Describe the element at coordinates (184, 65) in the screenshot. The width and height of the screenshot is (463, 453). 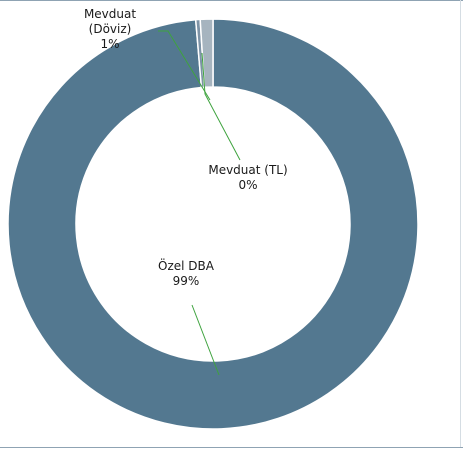
I see `leader-line-mevduat-doviz` at that location.